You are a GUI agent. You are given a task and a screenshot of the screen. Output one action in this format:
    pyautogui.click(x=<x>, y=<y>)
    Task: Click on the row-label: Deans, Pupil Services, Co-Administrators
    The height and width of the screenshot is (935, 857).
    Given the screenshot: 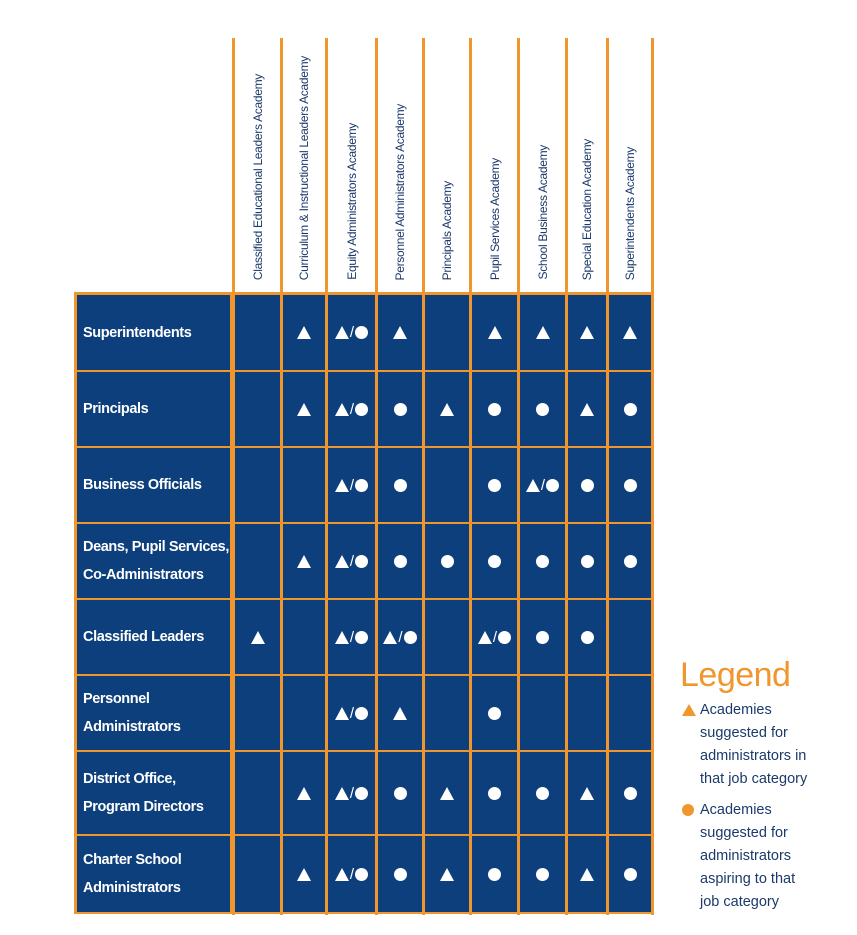 What is the action you would take?
    pyautogui.click(x=153, y=561)
    